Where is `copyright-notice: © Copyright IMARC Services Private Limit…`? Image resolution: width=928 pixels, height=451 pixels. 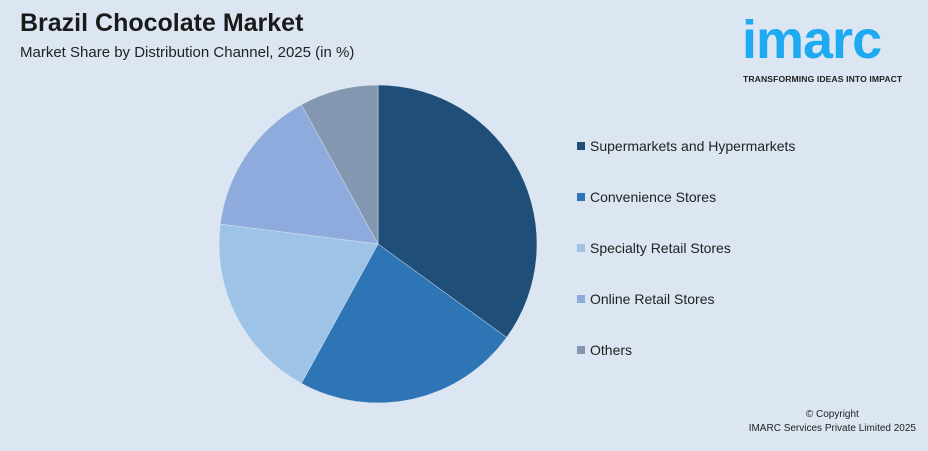
copyright-notice: © Copyright IMARC Services Private Limit… is located at coordinates (832, 422).